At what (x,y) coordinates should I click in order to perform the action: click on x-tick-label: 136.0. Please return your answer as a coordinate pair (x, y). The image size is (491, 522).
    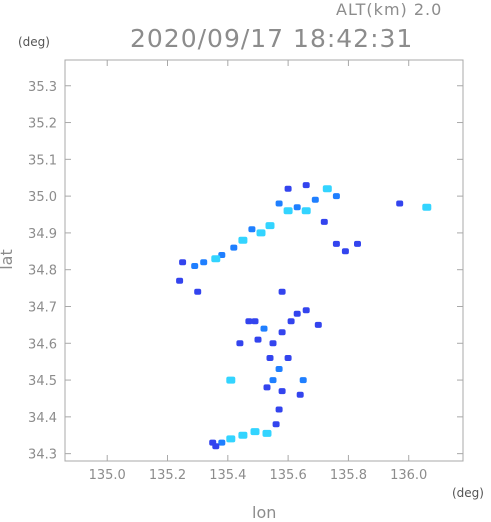
    Looking at the image, I should click on (408, 475).